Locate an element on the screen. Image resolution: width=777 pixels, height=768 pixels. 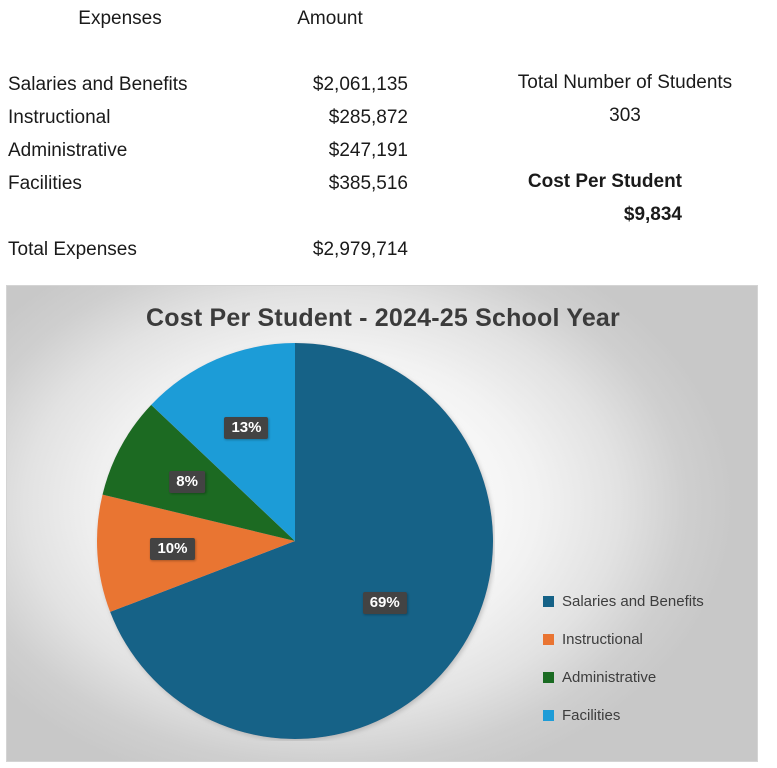
slice-label-administrative: 8% is located at coordinates (187, 482).